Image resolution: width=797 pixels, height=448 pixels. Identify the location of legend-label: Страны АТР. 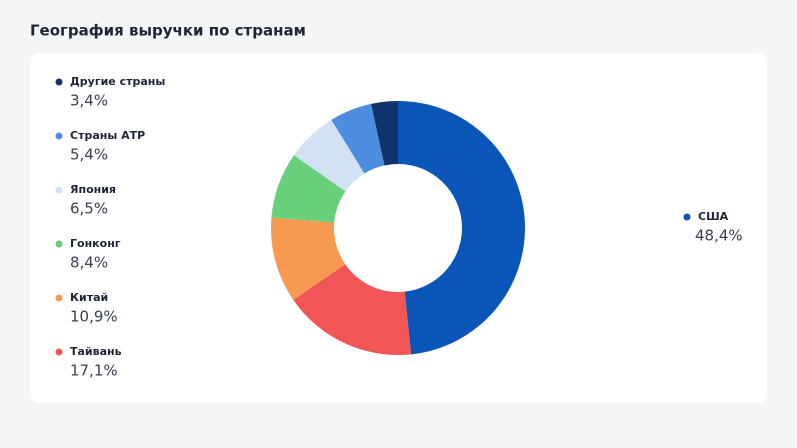
(107, 135).